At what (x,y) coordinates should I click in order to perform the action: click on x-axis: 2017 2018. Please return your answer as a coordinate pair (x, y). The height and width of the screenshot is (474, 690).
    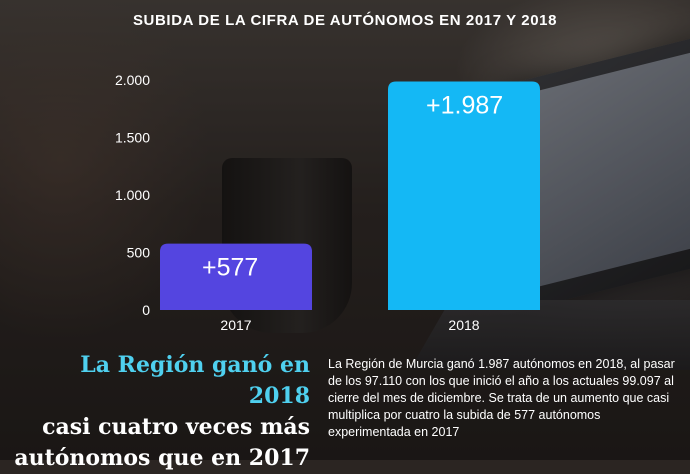
    Looking at the image, I should click on (349, 325).